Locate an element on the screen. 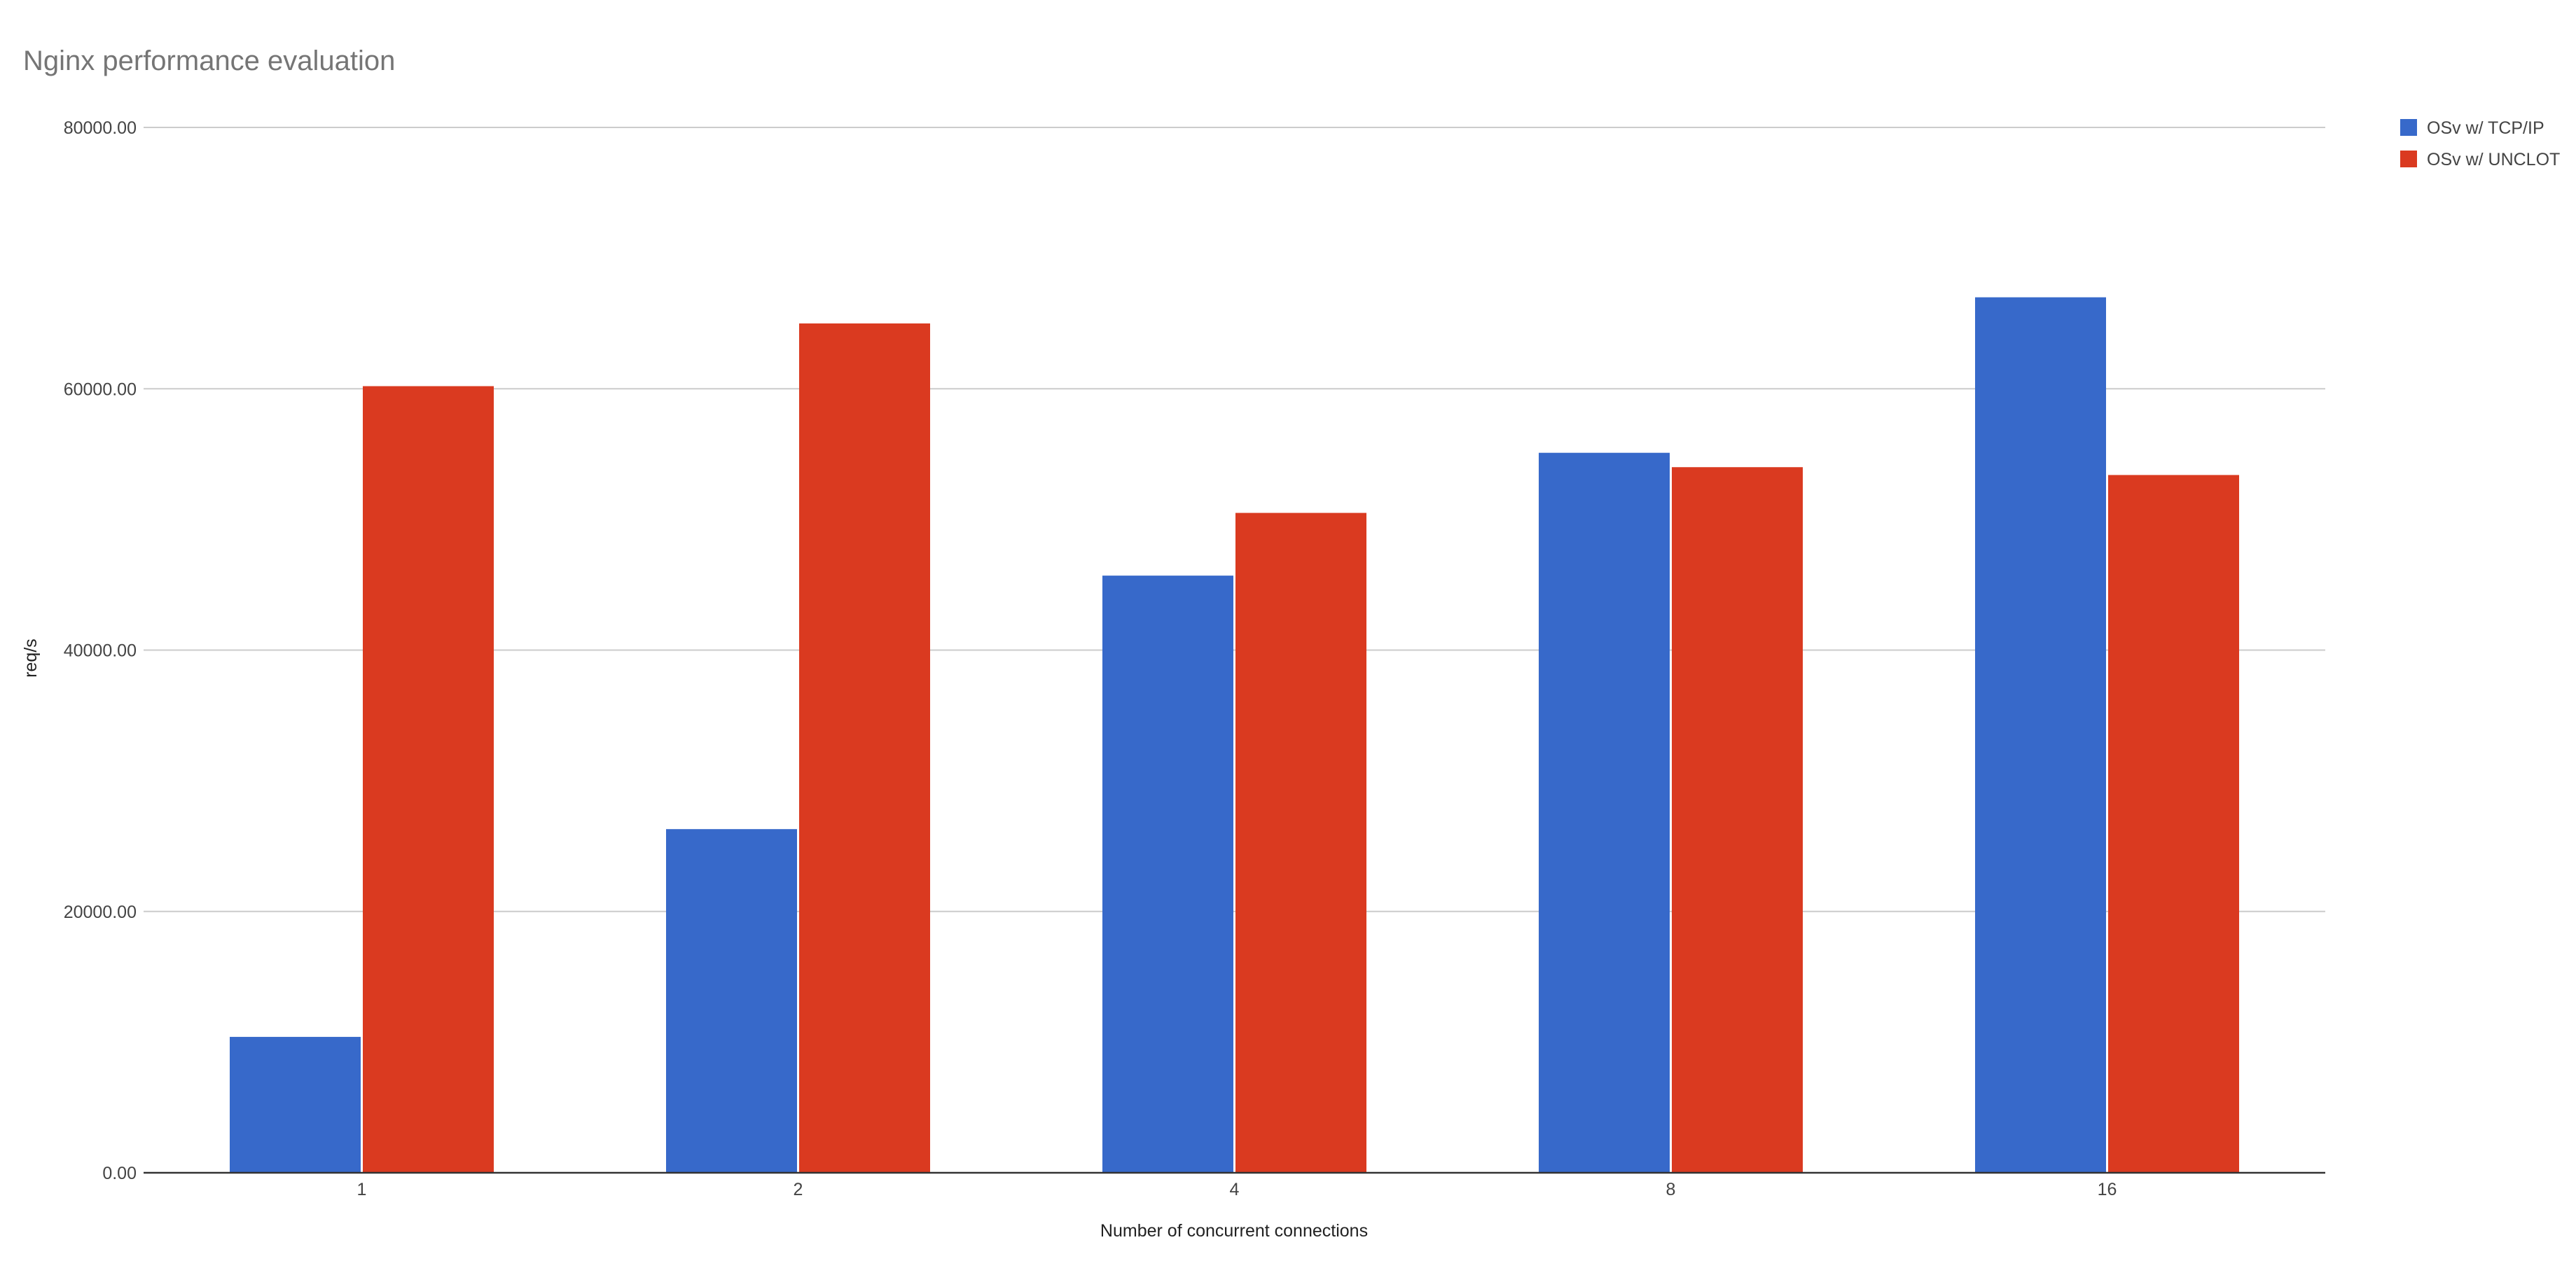  x-axis-ticks: 1 2 4 8 16 is located at coordinates (1237, 1189).